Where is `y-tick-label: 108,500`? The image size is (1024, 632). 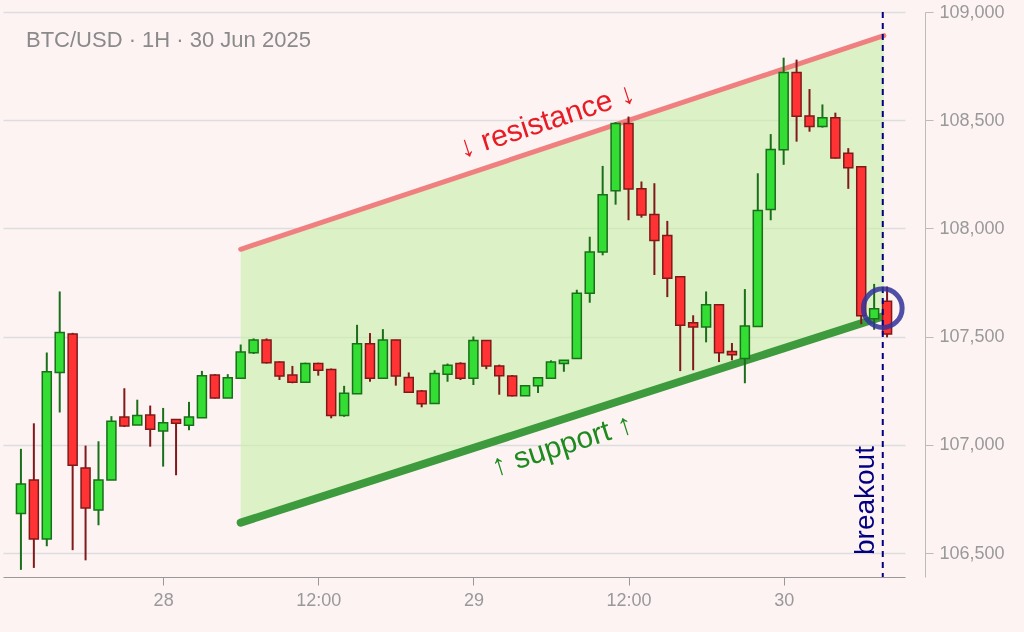
y-tick-label: 108,500 is located at coordinates (972, 119).